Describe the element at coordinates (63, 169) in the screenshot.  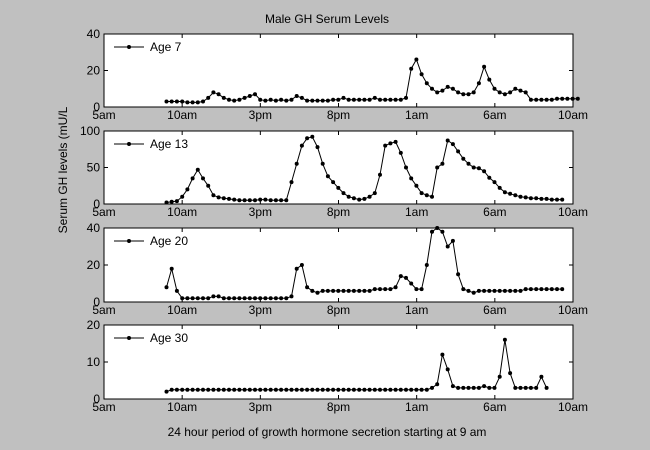
I see `y-axis-label: Serum GH levels (mU/L` at that location.